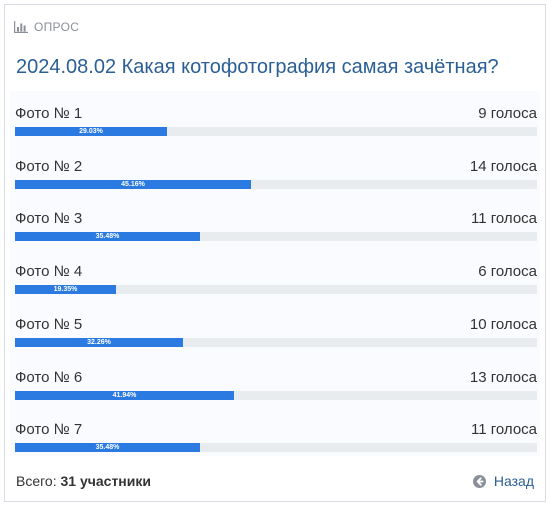 This screenshot has height=511, width=552. I want to click on poll-total: Всего: 31 участники, so click(83, 481).